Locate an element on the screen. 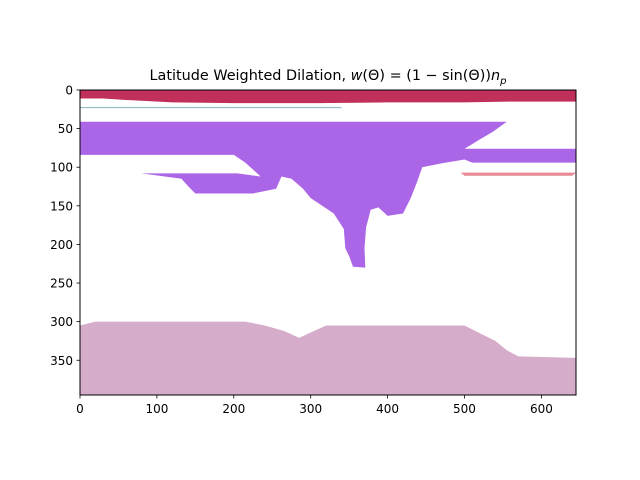 The height and width of the screenshot is (480, 640). y-tick-label: 150 is located at coordinates (61, 206).